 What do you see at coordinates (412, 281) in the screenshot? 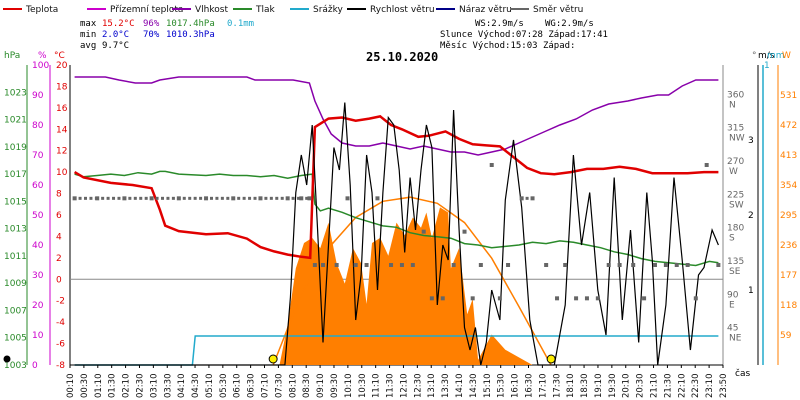
I see `solar-series` at bounding box center [412, 281].